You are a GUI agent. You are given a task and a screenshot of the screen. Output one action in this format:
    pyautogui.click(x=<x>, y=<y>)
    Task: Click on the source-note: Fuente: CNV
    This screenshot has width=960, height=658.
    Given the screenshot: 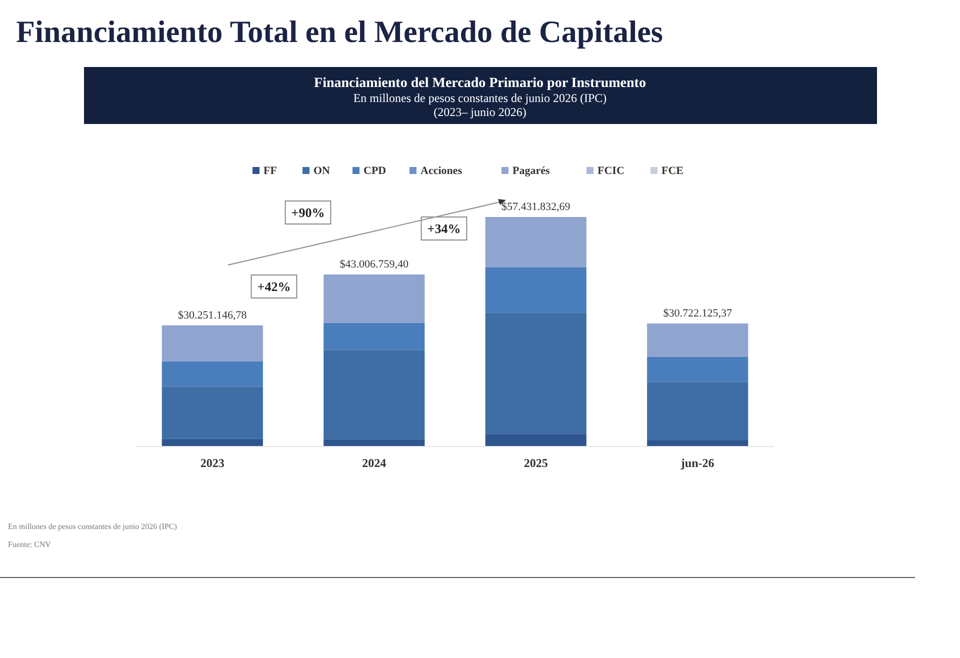 What is the action you would take?
    pyautogui.click(x=30, y=544)
    